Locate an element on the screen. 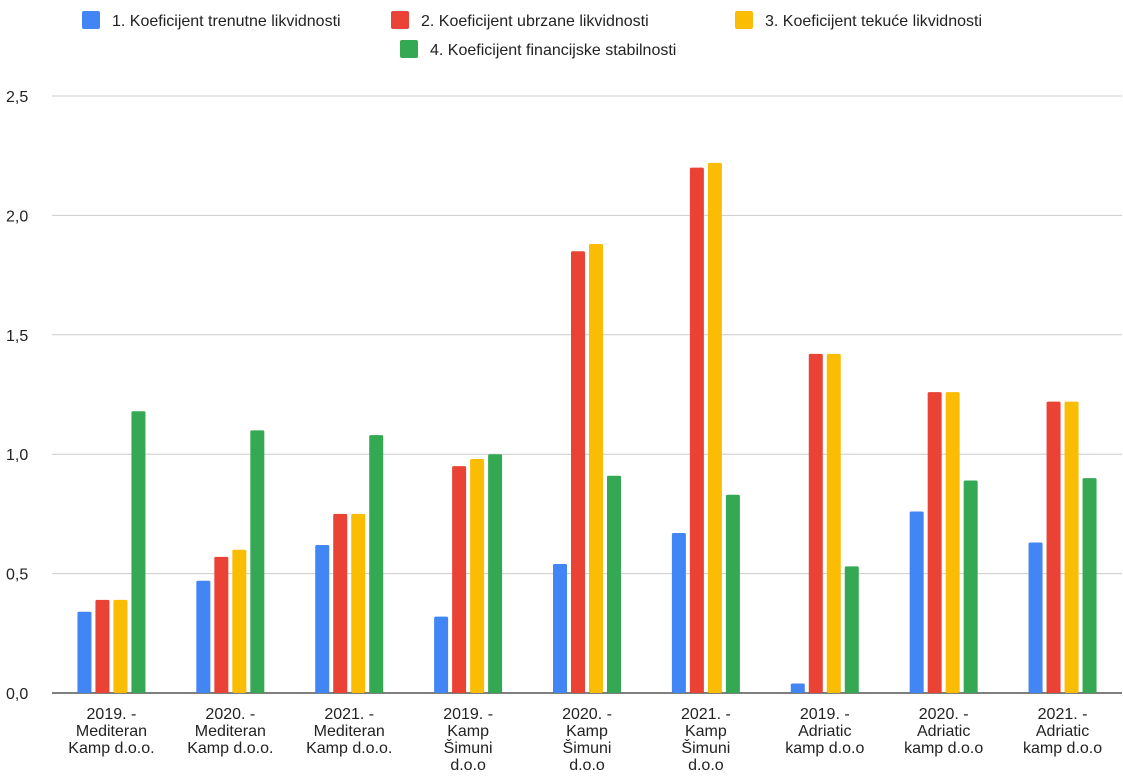  x-category-label: 2019. -Adriatic kamp d.o.o is located at coordinates (824, 731).